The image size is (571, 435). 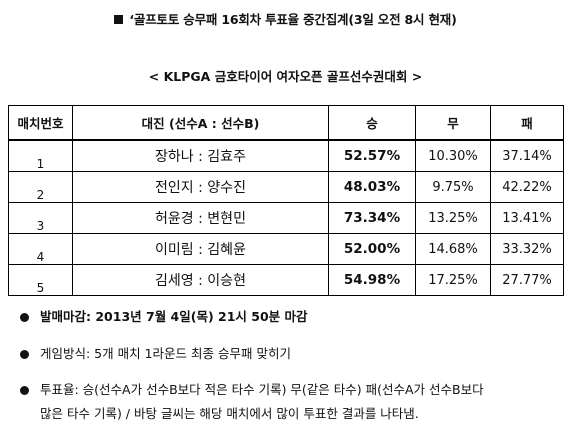 I want to click on page-title-text: ‘골프토토 승무패 16회차 투표율 중간집계(3일 오전 8시 현재), so click(x=293, y=19).